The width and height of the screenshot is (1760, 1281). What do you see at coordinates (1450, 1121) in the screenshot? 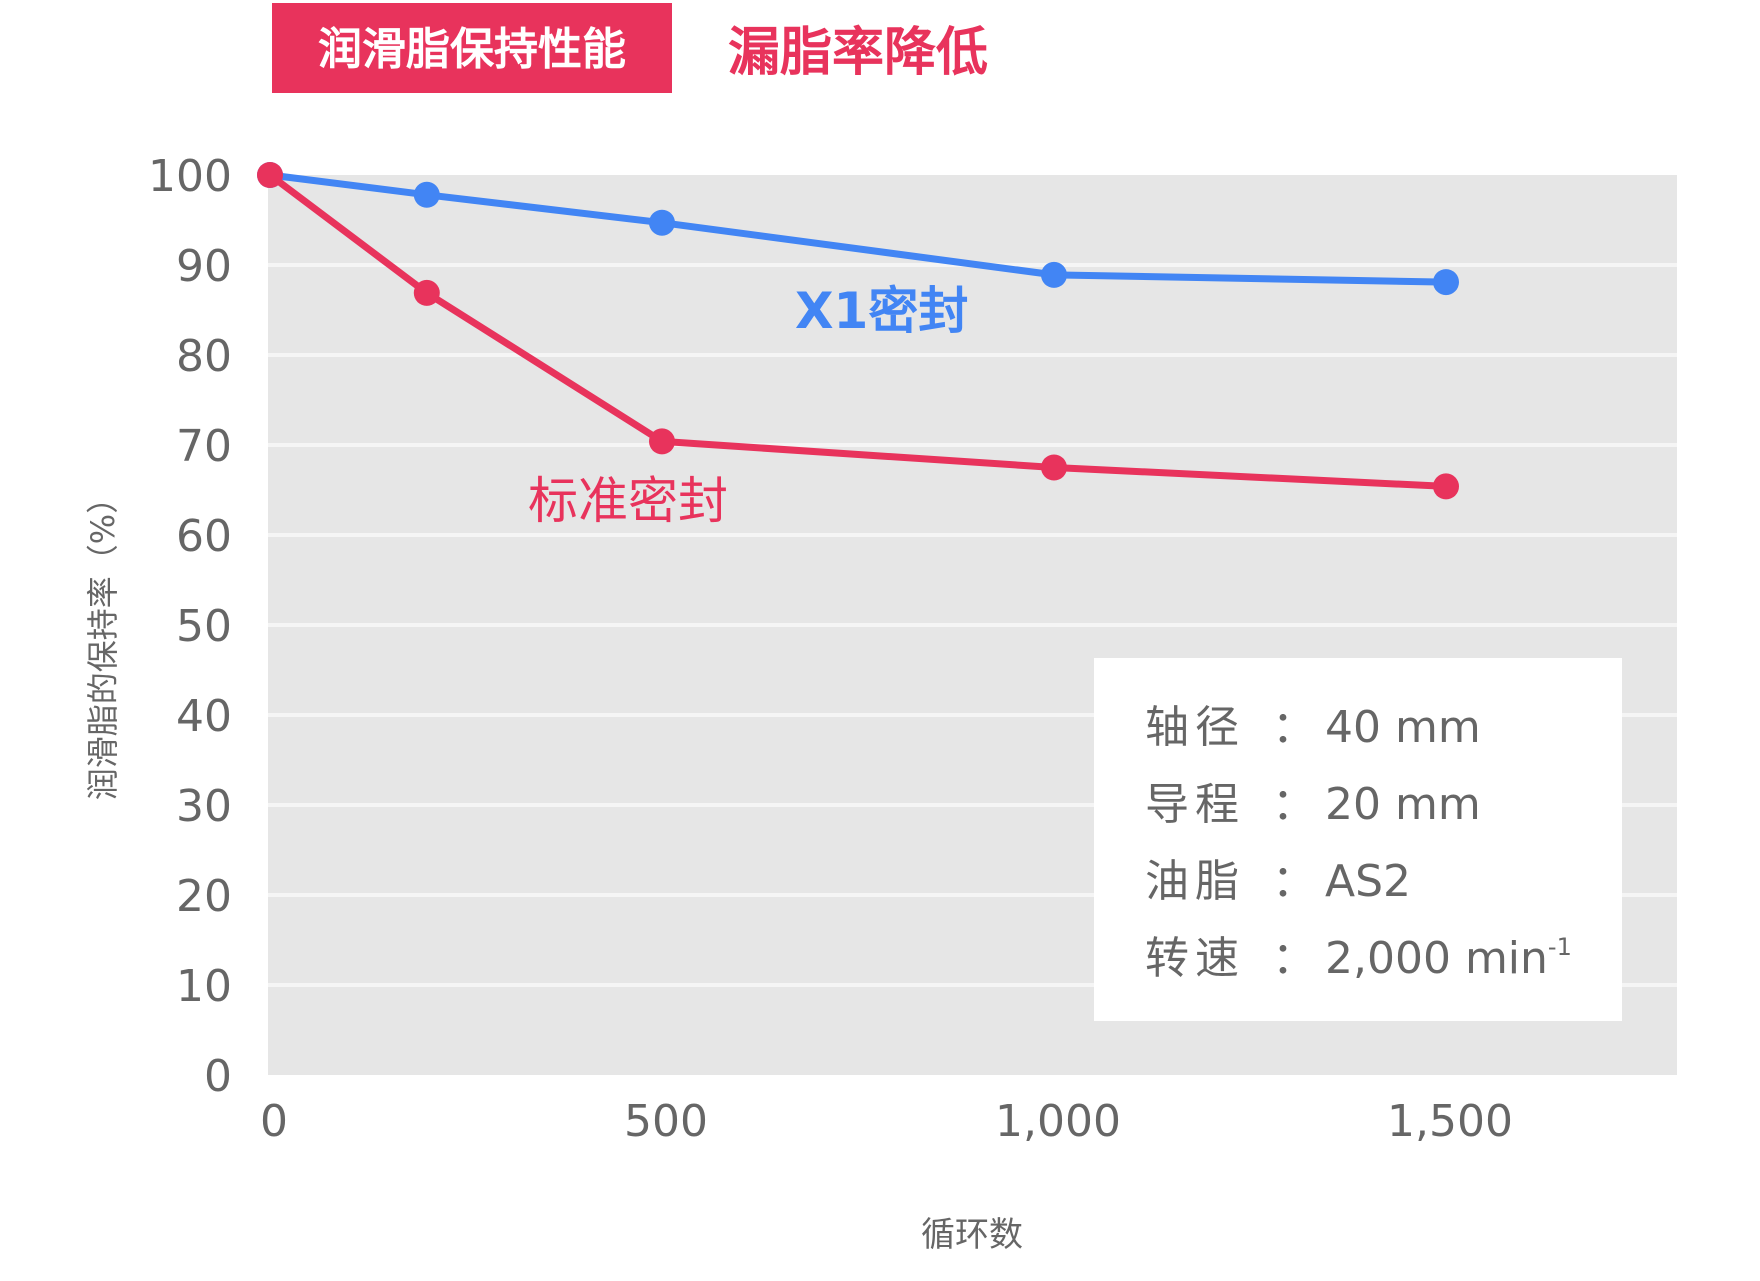
I see `x-tick-label: 1,500` at bounding box center [1450, 1121].